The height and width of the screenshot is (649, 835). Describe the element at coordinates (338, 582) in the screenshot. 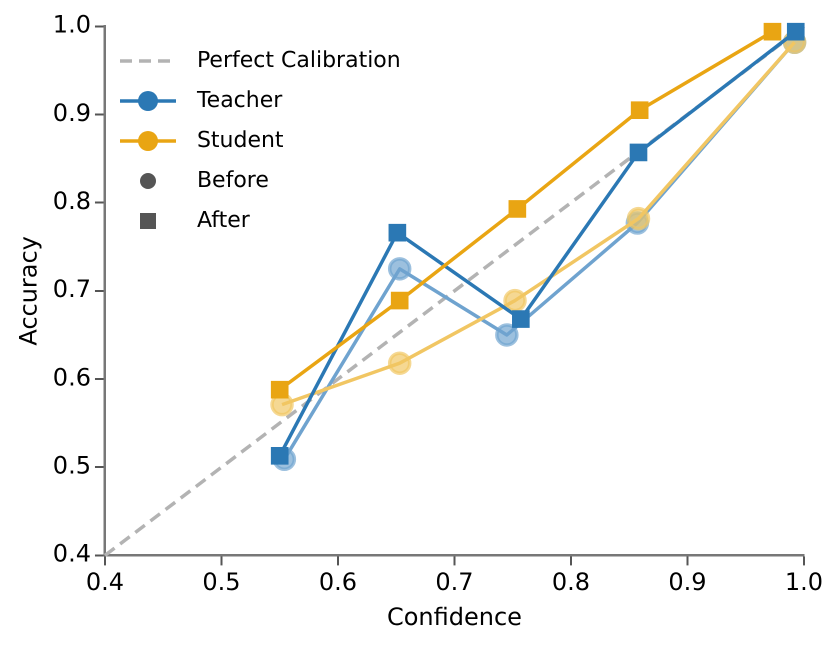

I see `x-tick-label: 0.6` at that location.